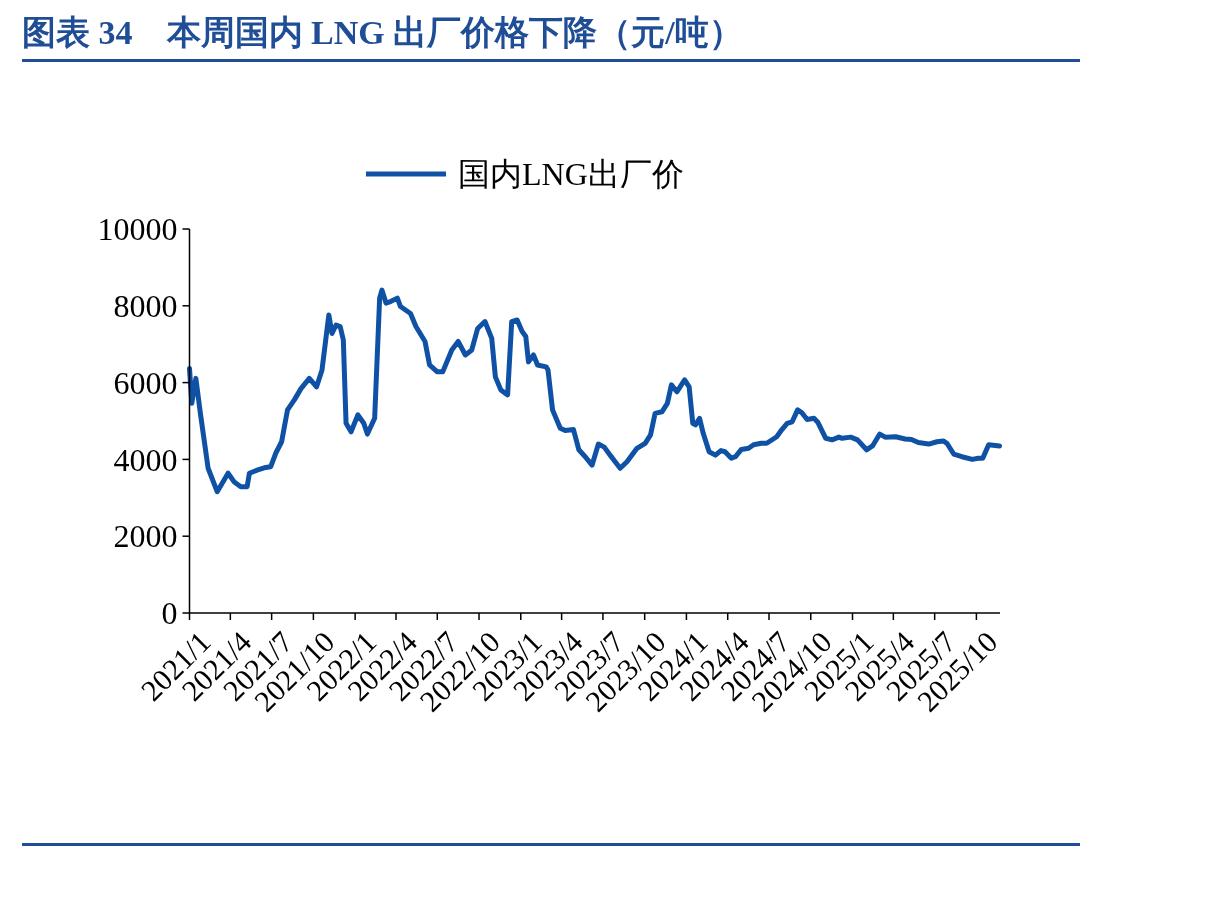  I want to click on y-tick-label: 10000, so click(137, 229).